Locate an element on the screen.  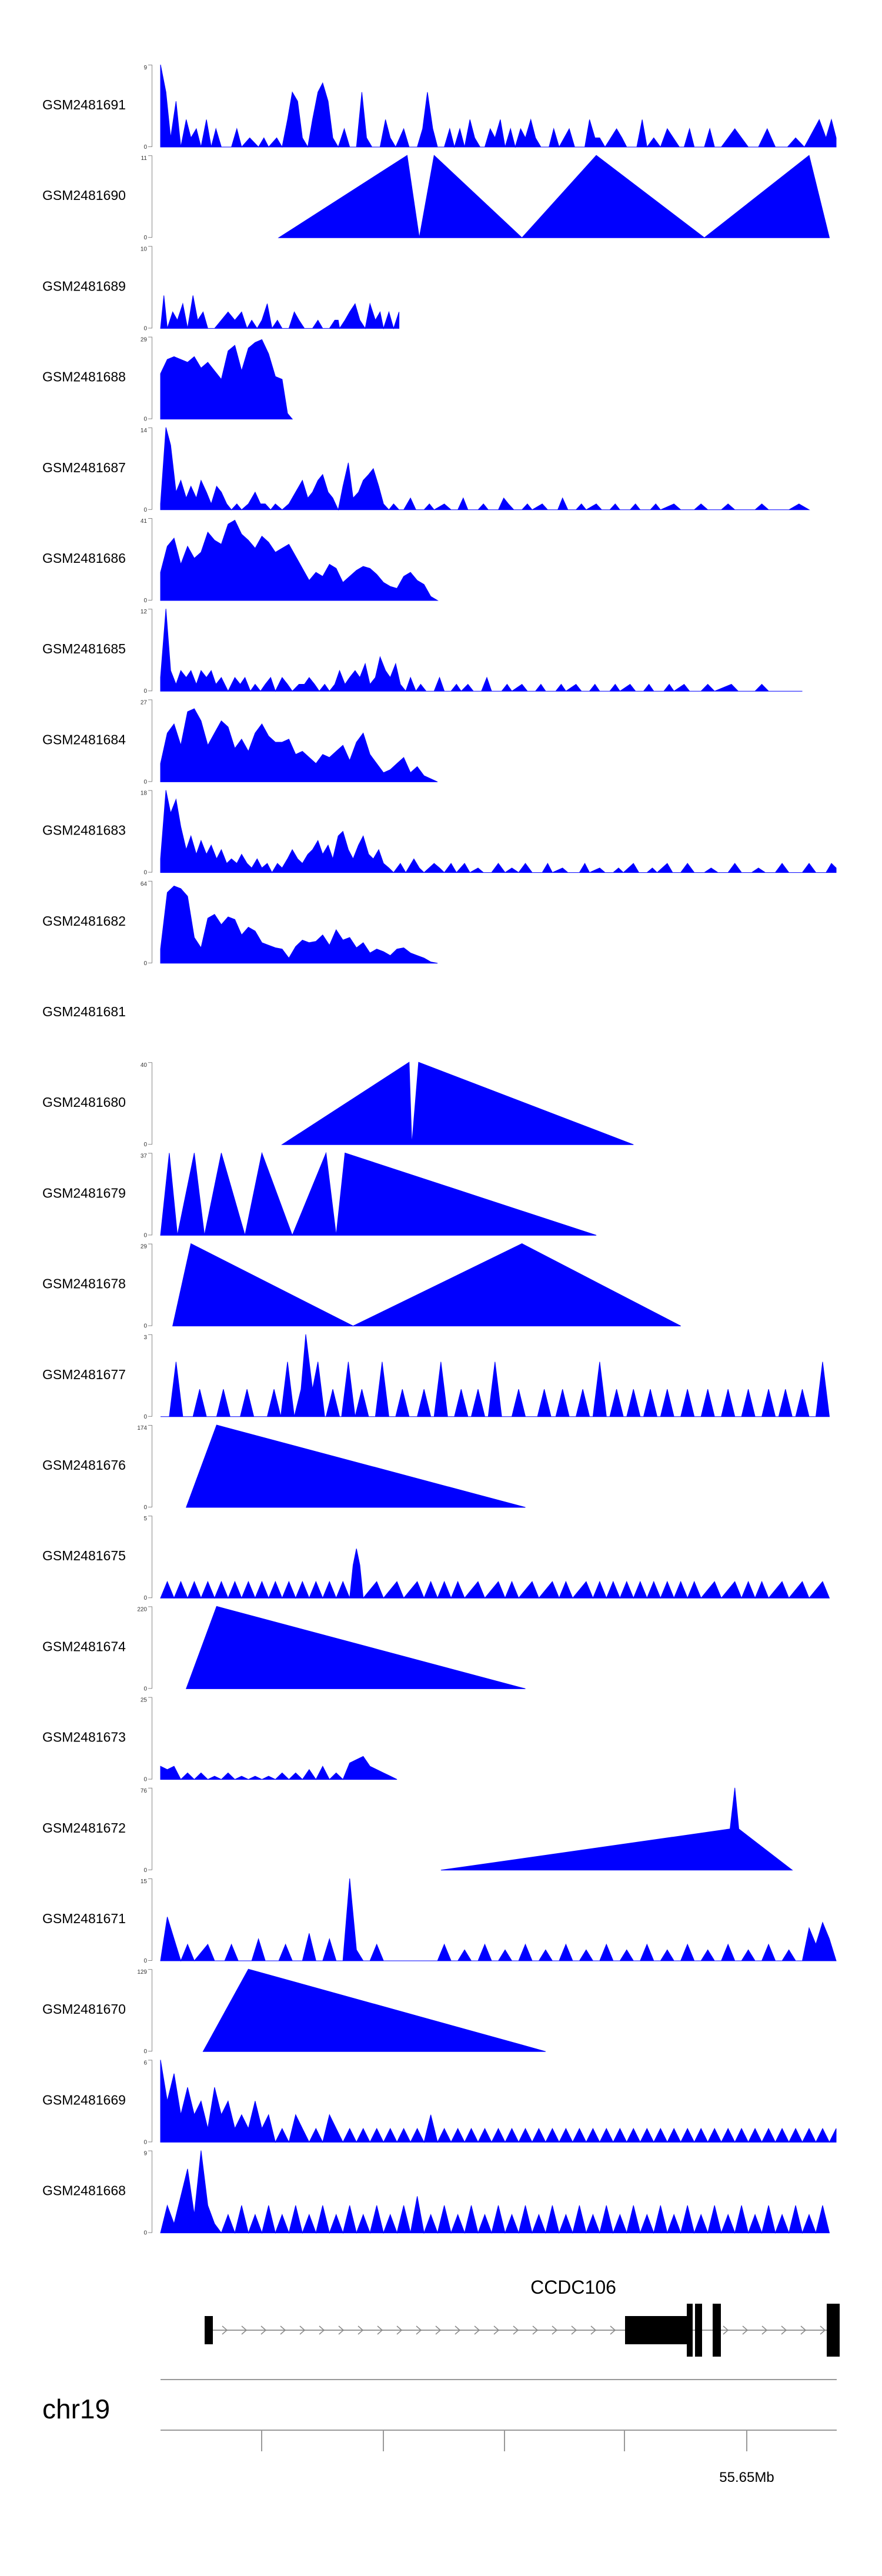
track-GSM2481690: GSM2481690 11 0 is located at coordinates (436, 198).